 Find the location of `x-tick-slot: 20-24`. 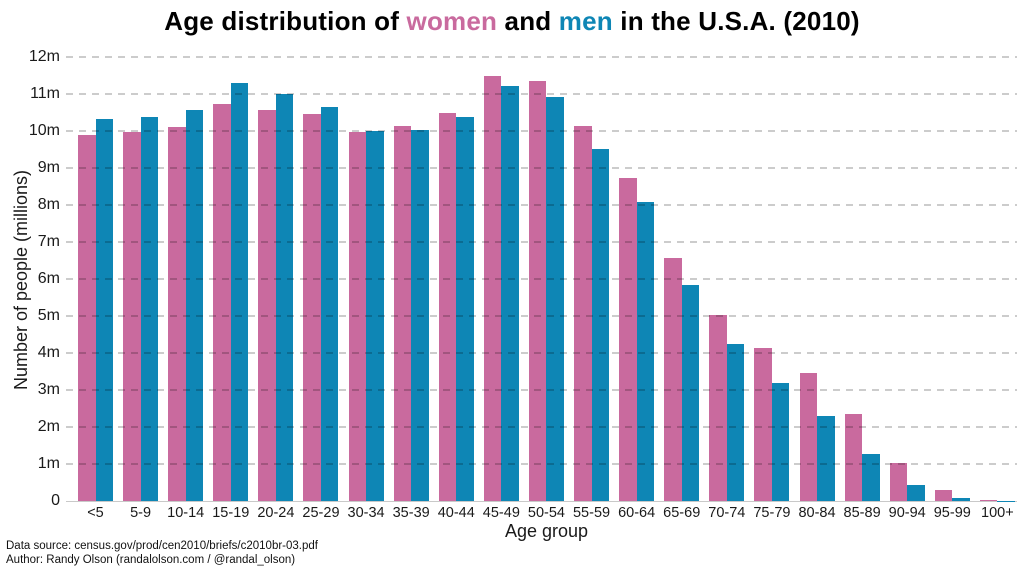

x-tick-slot: 20-24 is located at coordinates (276, 513).